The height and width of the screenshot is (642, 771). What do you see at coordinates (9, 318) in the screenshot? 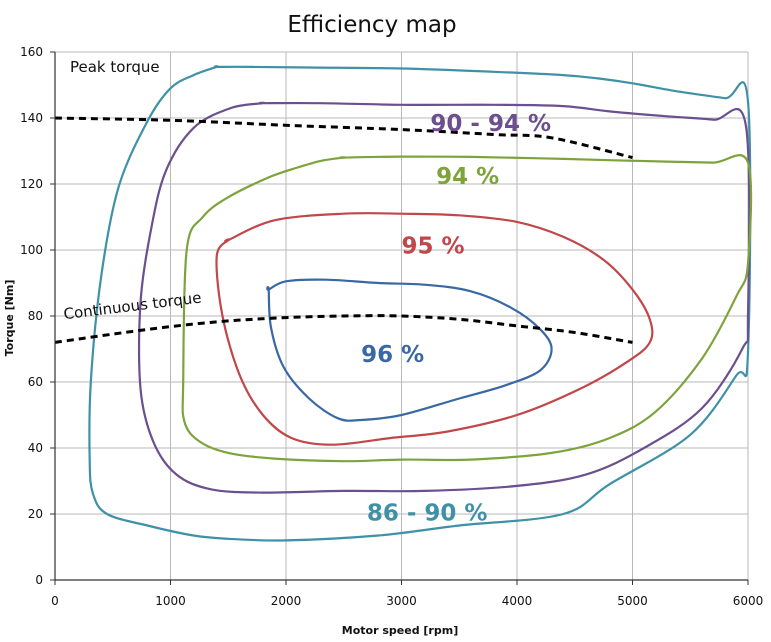
I see `y-axis-title: Torque [Nm]` at bounding box center [9, 318].